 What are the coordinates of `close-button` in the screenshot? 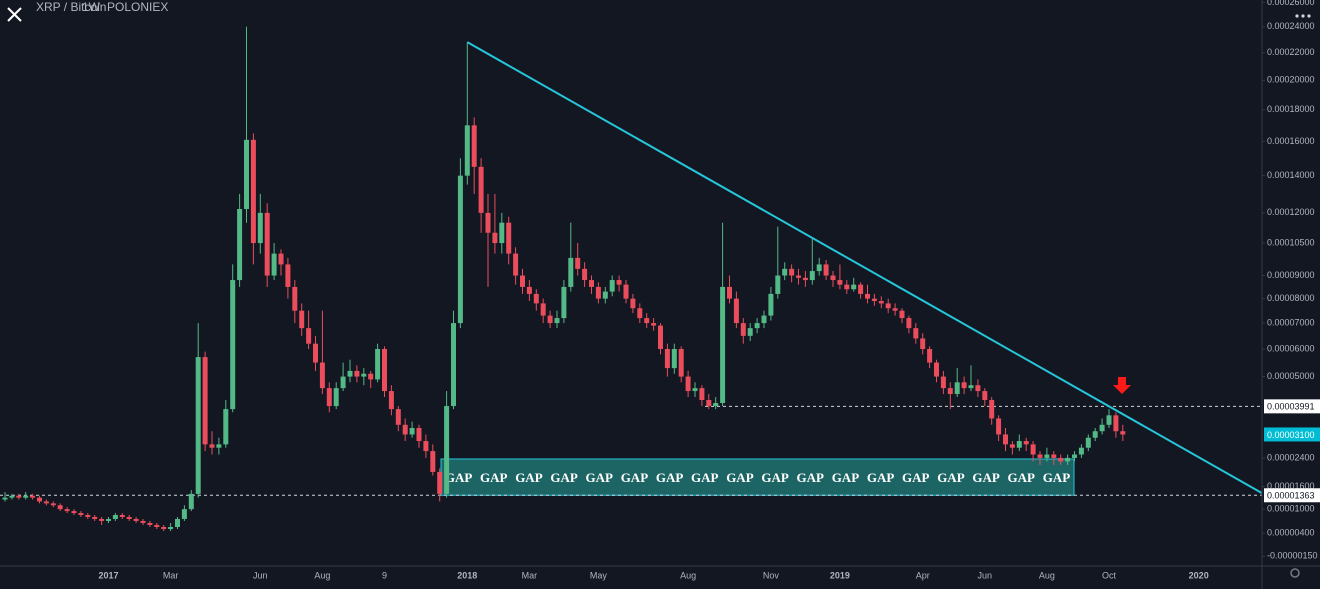 It's located at (14, 14).